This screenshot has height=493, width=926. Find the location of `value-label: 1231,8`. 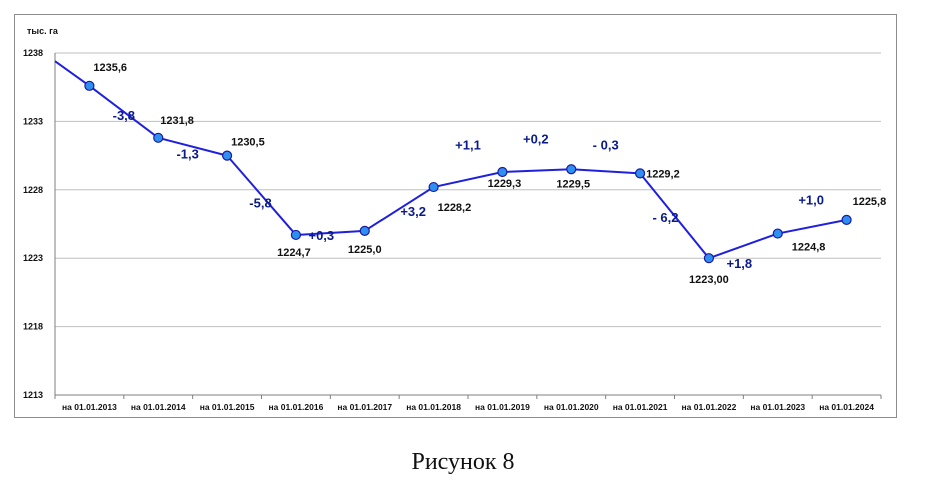

value-label: 1231,8 is located at coordinates (177, 121).